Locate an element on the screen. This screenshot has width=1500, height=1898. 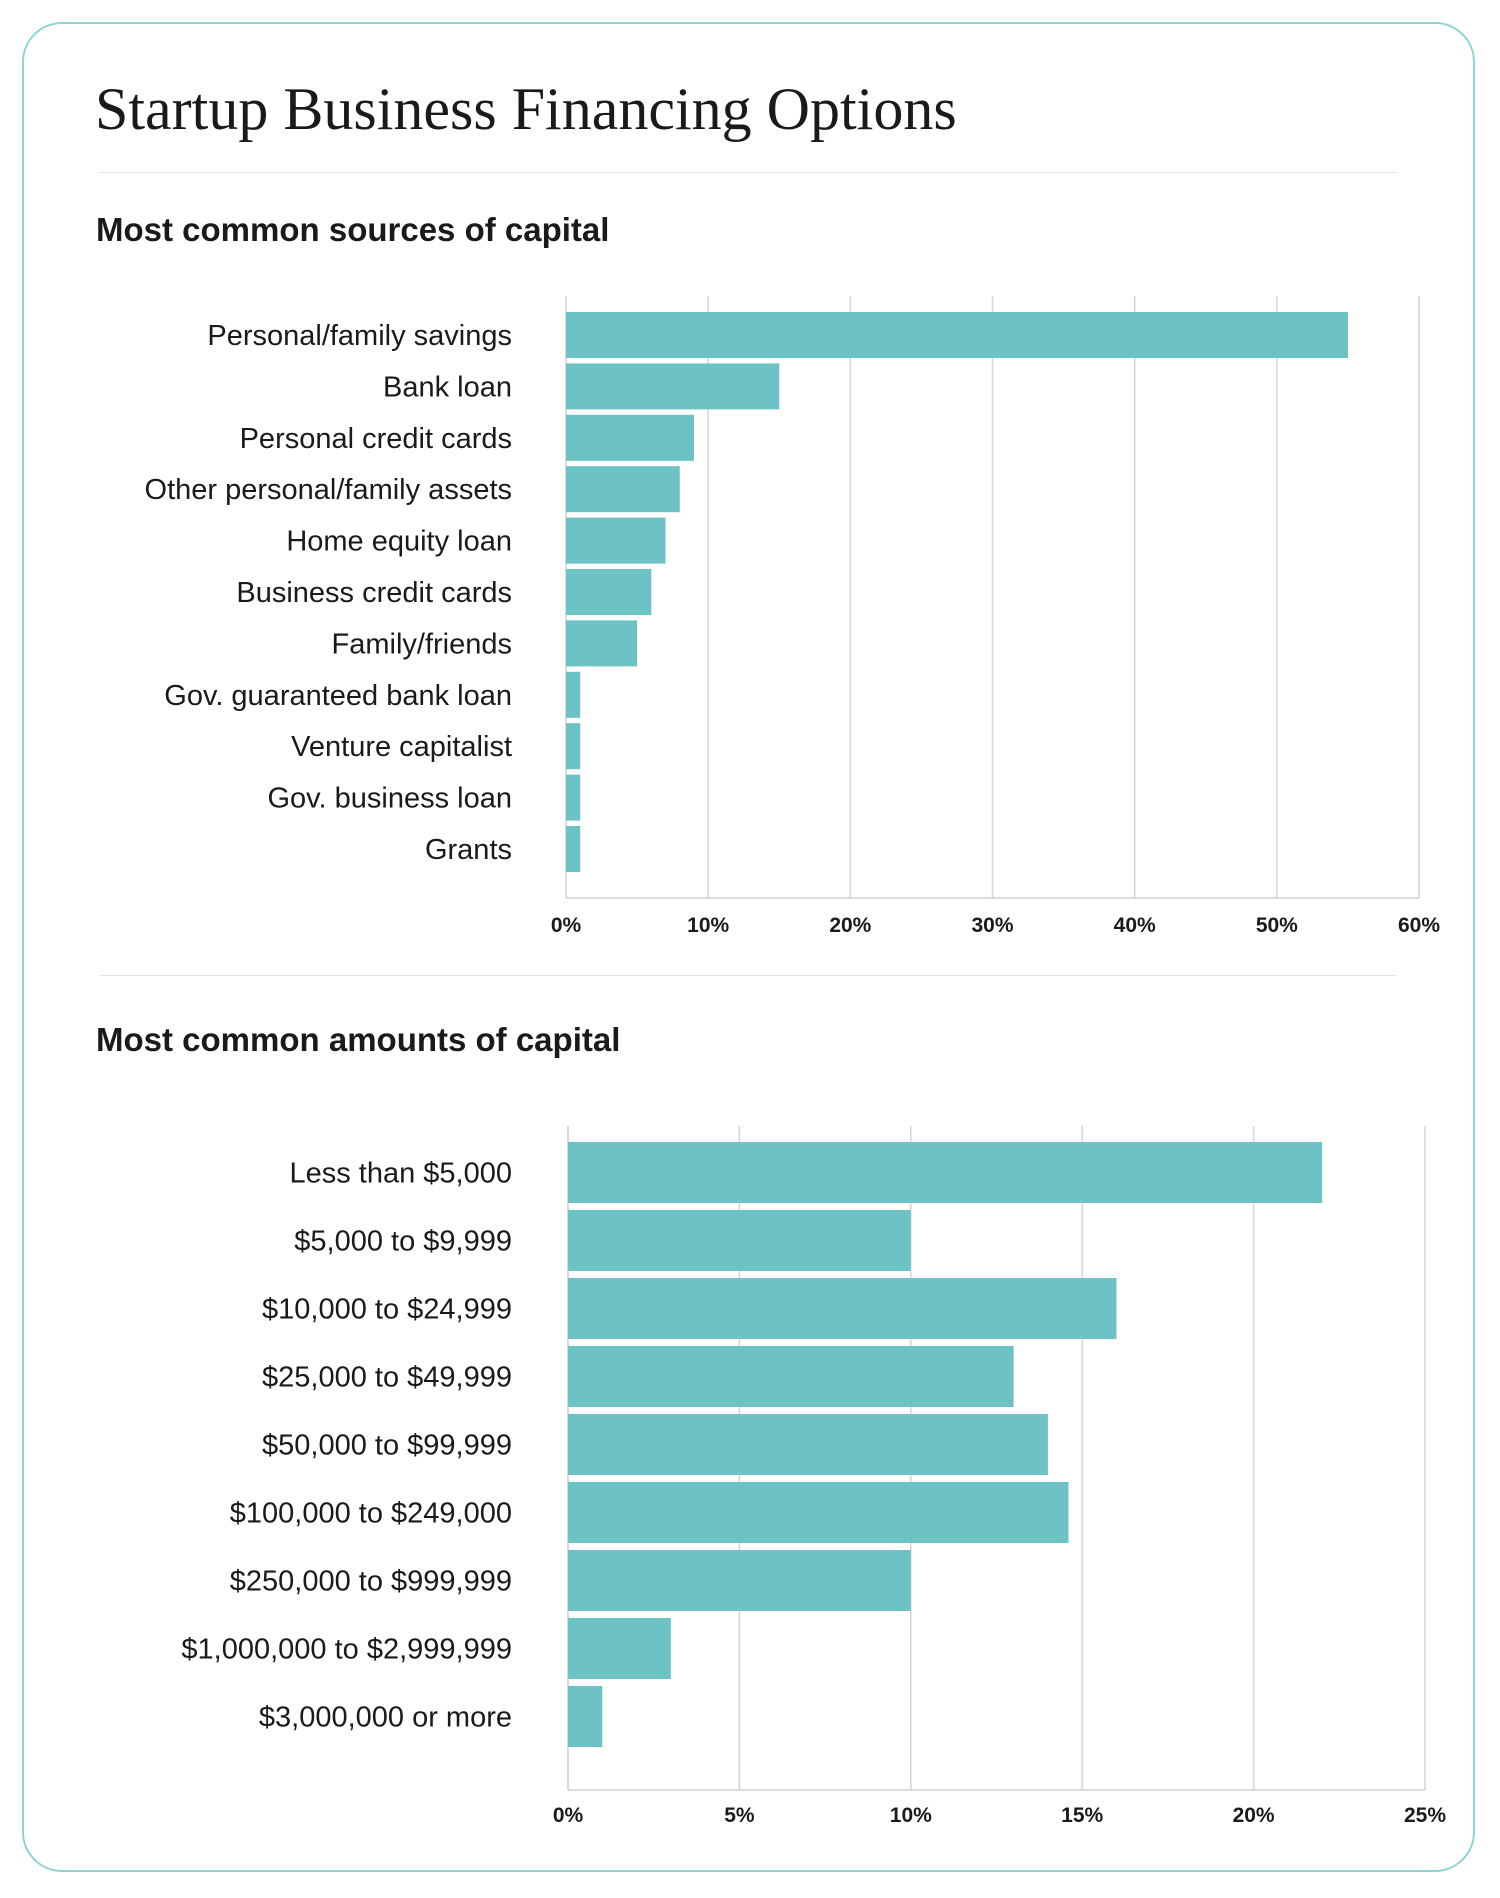
category-label: Gov. business loan is located at coordinates (390, 799).